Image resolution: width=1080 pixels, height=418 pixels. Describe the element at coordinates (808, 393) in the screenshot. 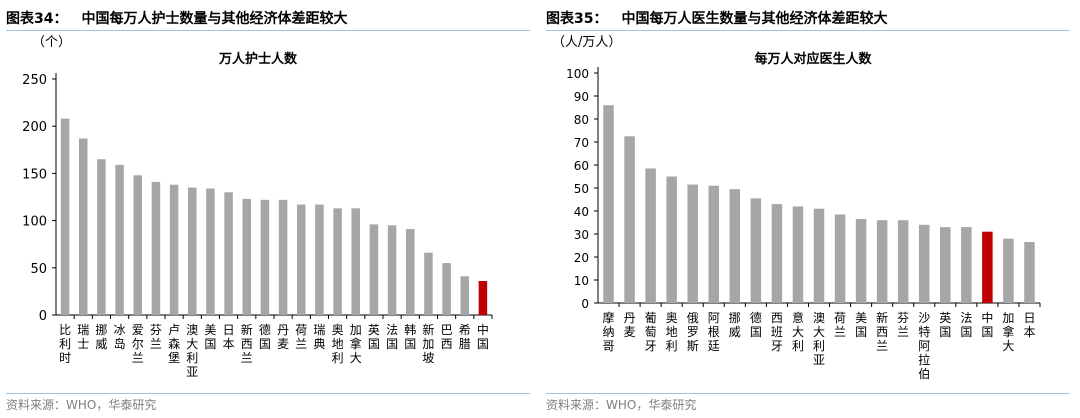

I see `figure-35-bottom-rule` at that location.